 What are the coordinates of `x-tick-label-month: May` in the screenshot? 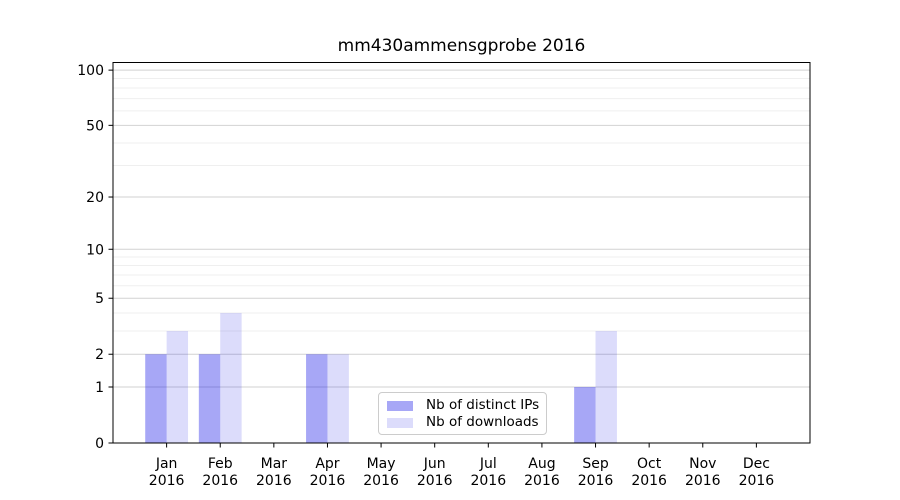 It's located at (381, 464).